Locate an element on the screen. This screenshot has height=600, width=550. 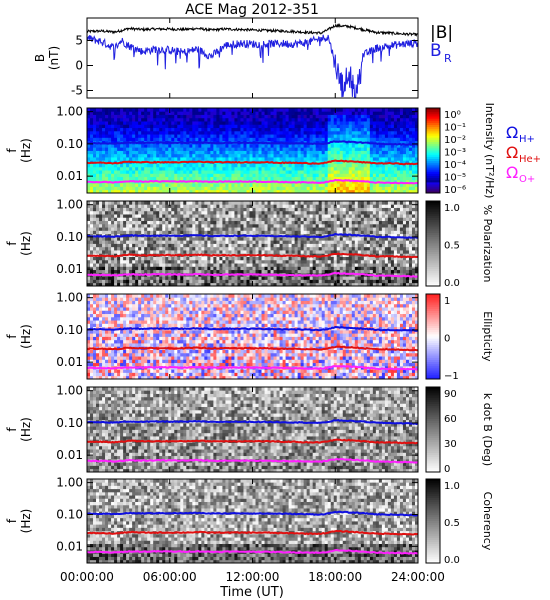
gyrofrequency-H-line is located at coordinates (253, 143).